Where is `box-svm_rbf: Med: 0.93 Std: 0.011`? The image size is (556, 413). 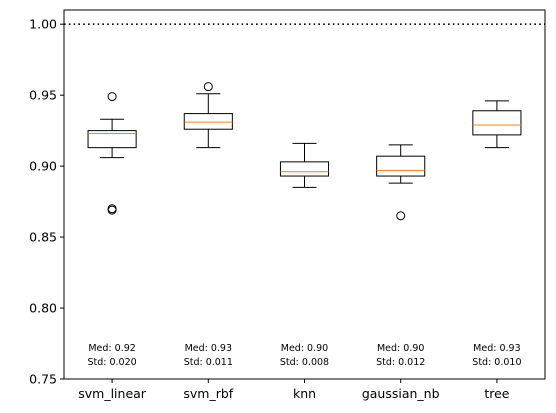
box-svm_rbf: Med: 0.93 Std: 0.011 is located at coordinates (208, 225).